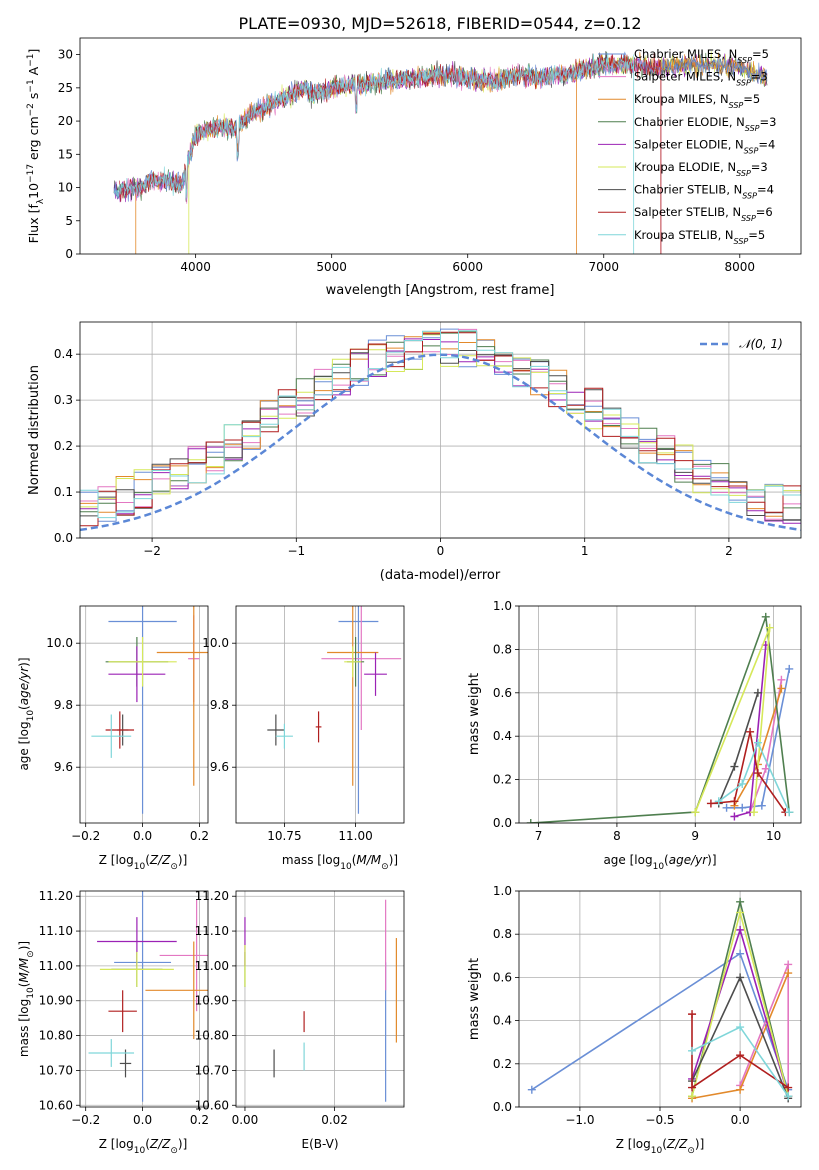 This screenshot has width=819, height=1170. I want to click on x-tick-label: 0.0, so click(740, 1120).